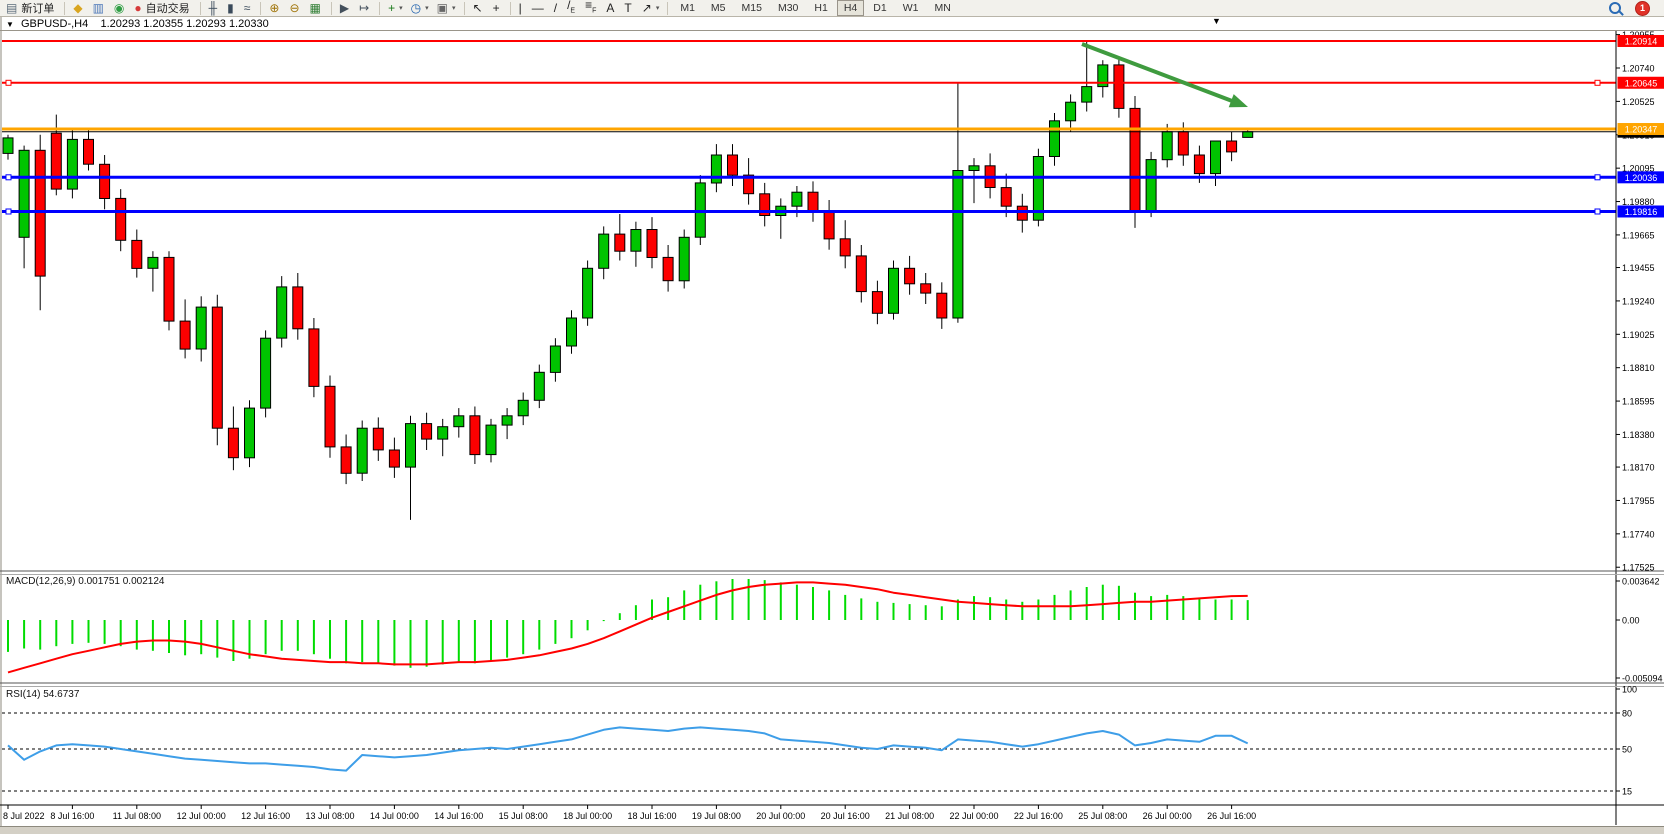 The width and height of the screenshot is (1664, 834). I want to click on label-icon: T, so click(627, 8).